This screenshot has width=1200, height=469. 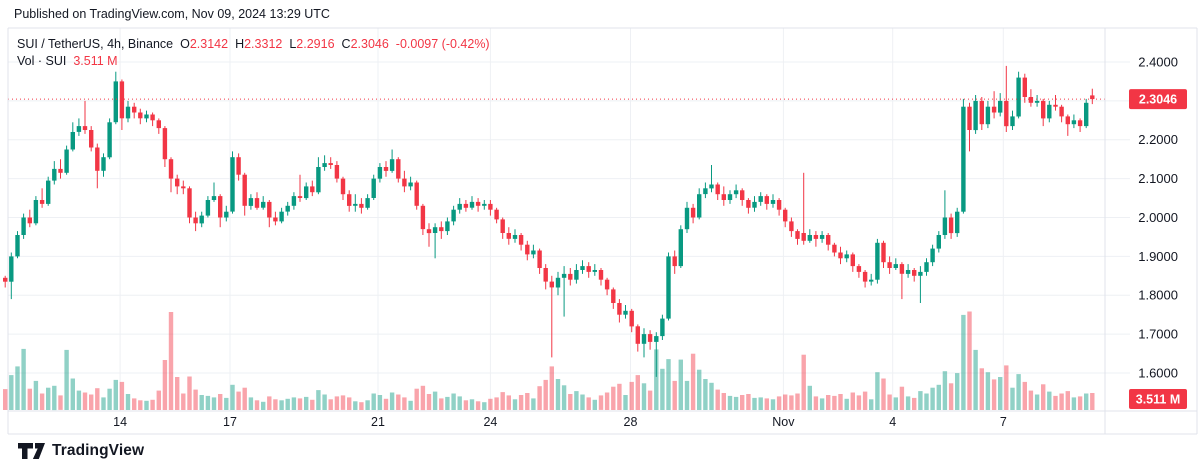 I want to click on tradingview-brand: TradingView, so click(x=81, y=451).